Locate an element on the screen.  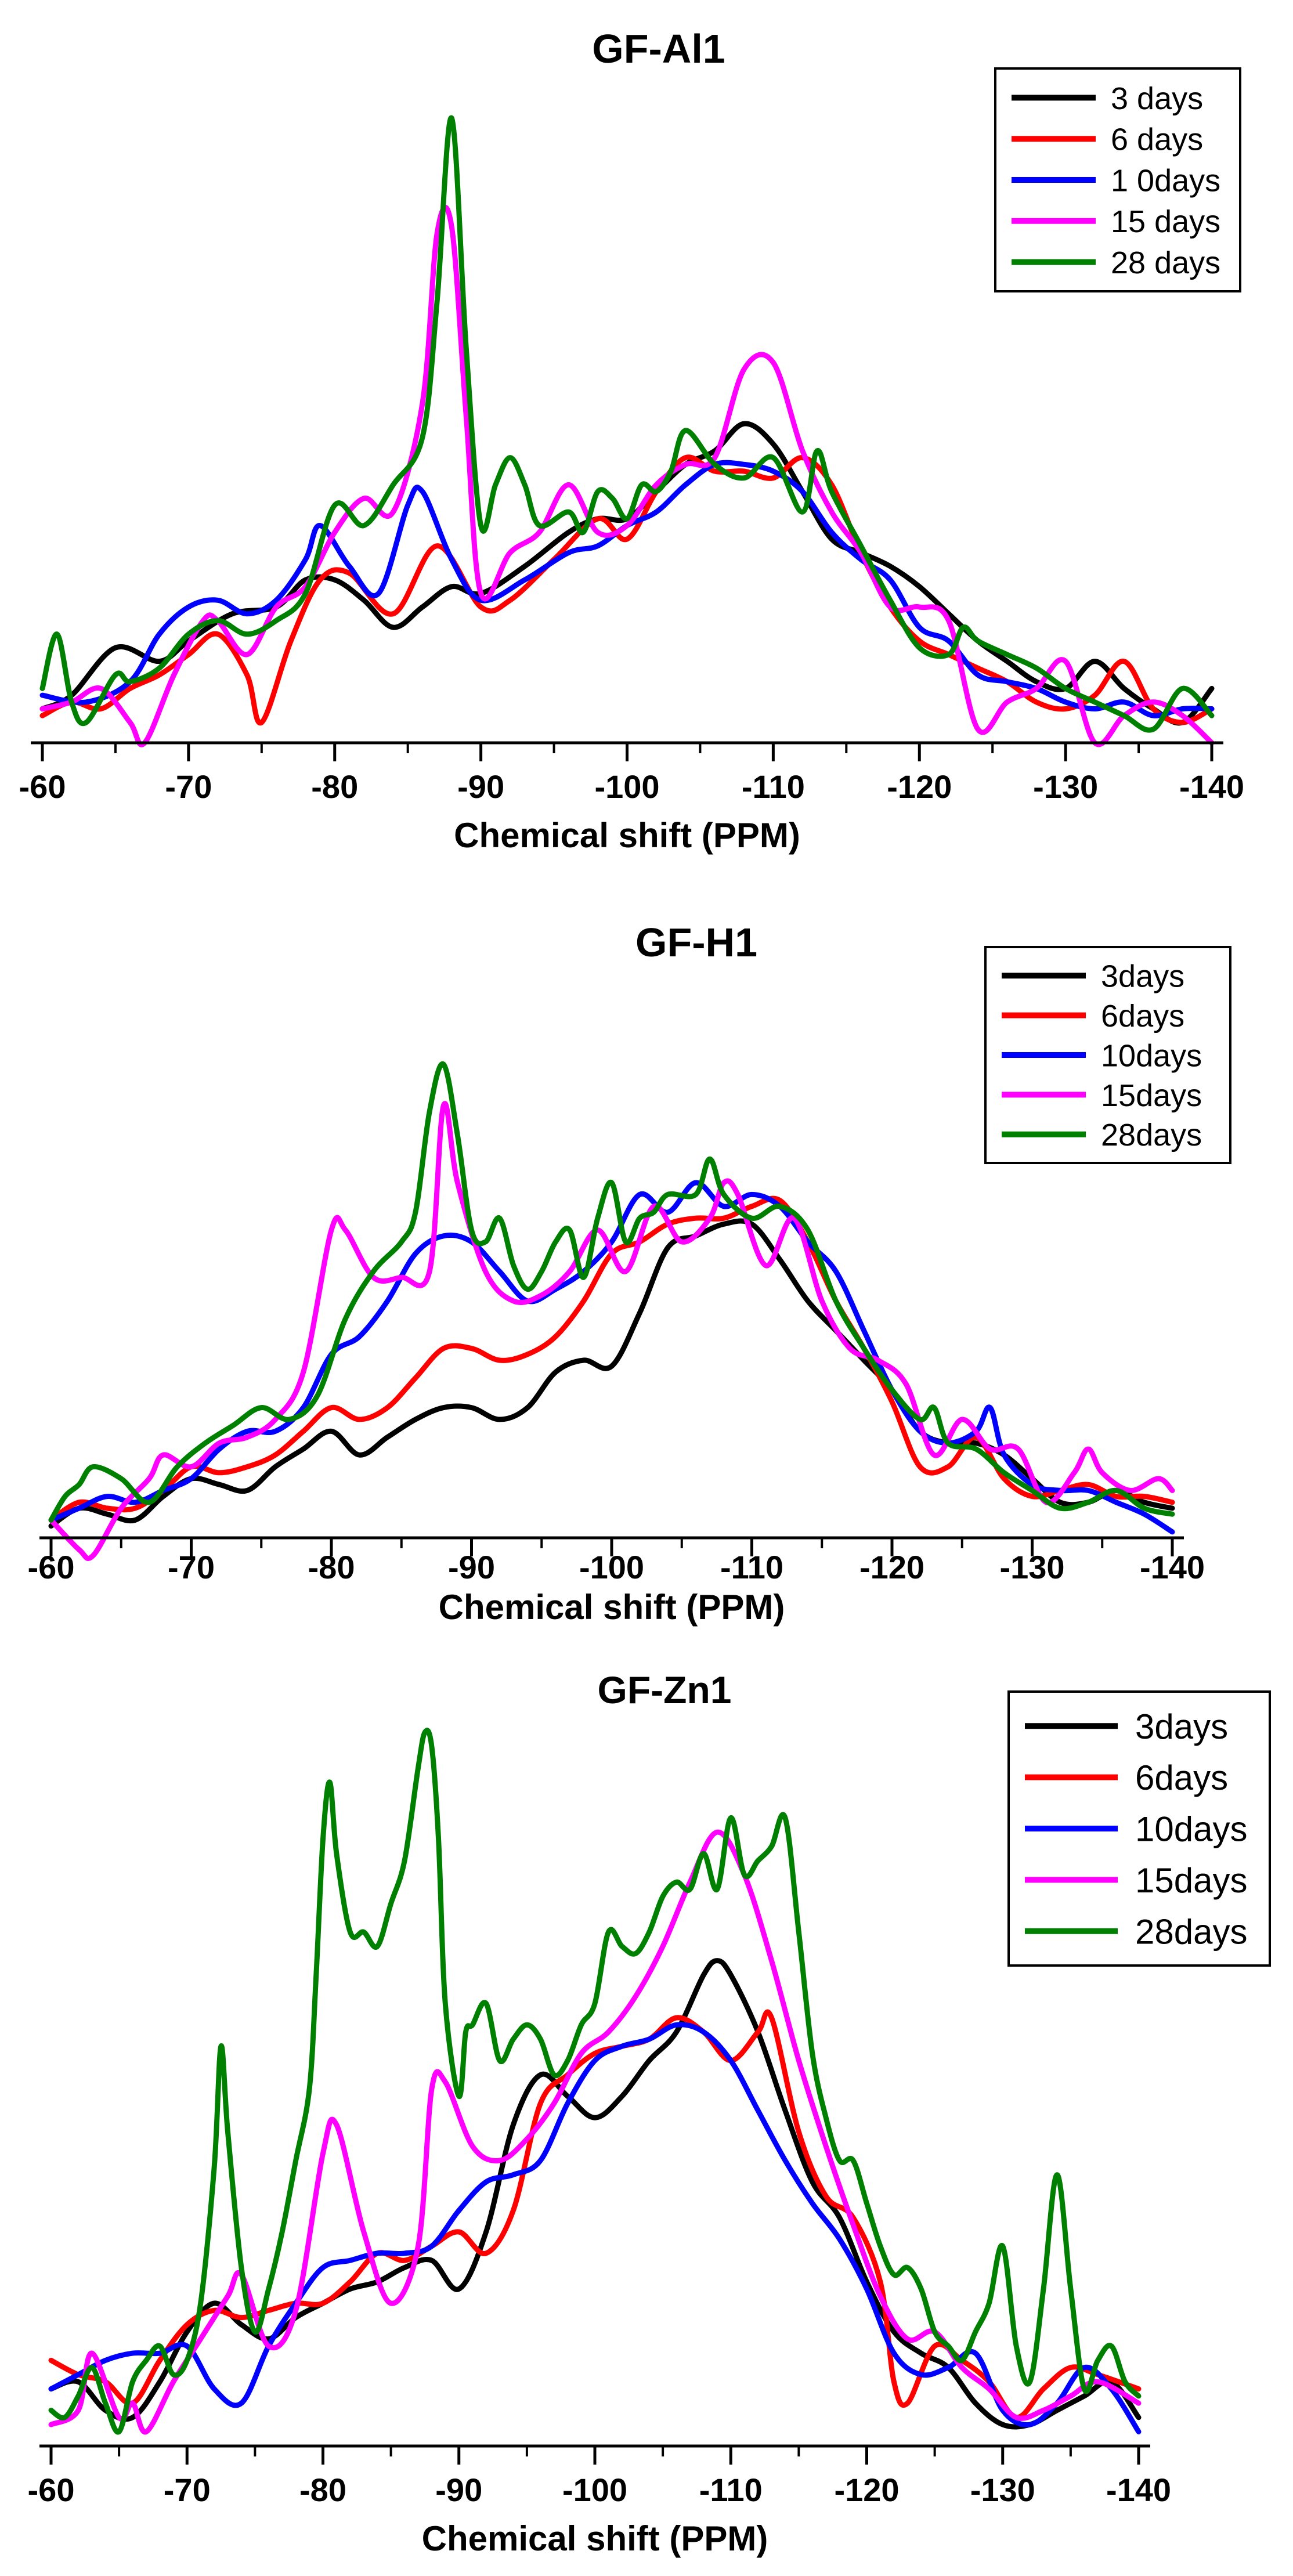
chart-title: GF-H1 is located at coordinates (696, 942).